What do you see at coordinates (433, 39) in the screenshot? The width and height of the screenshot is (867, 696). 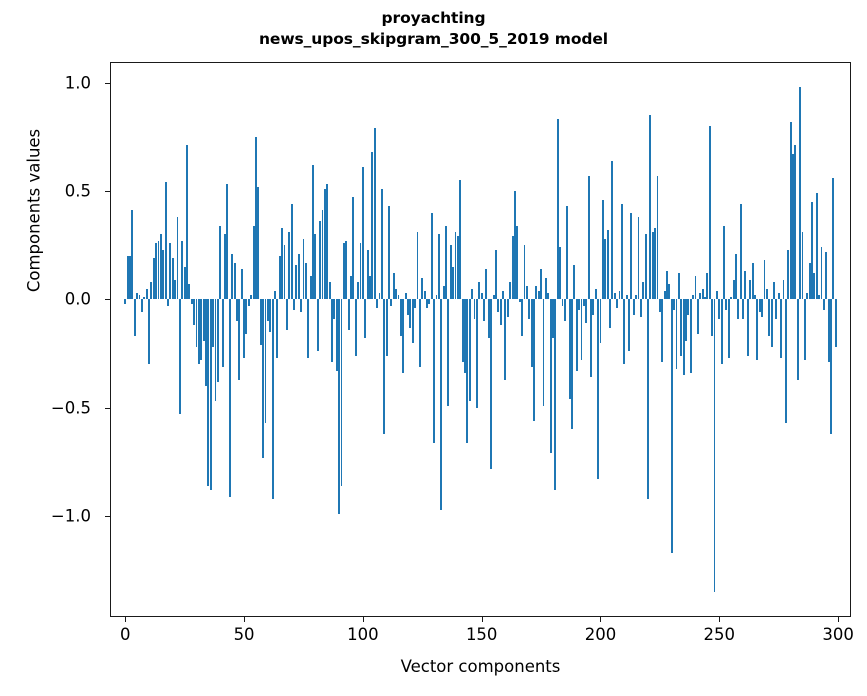 I see `chart-title-line-2: news_upos_skipgram_300_5_2019 model` at bounding box center [433, 39].